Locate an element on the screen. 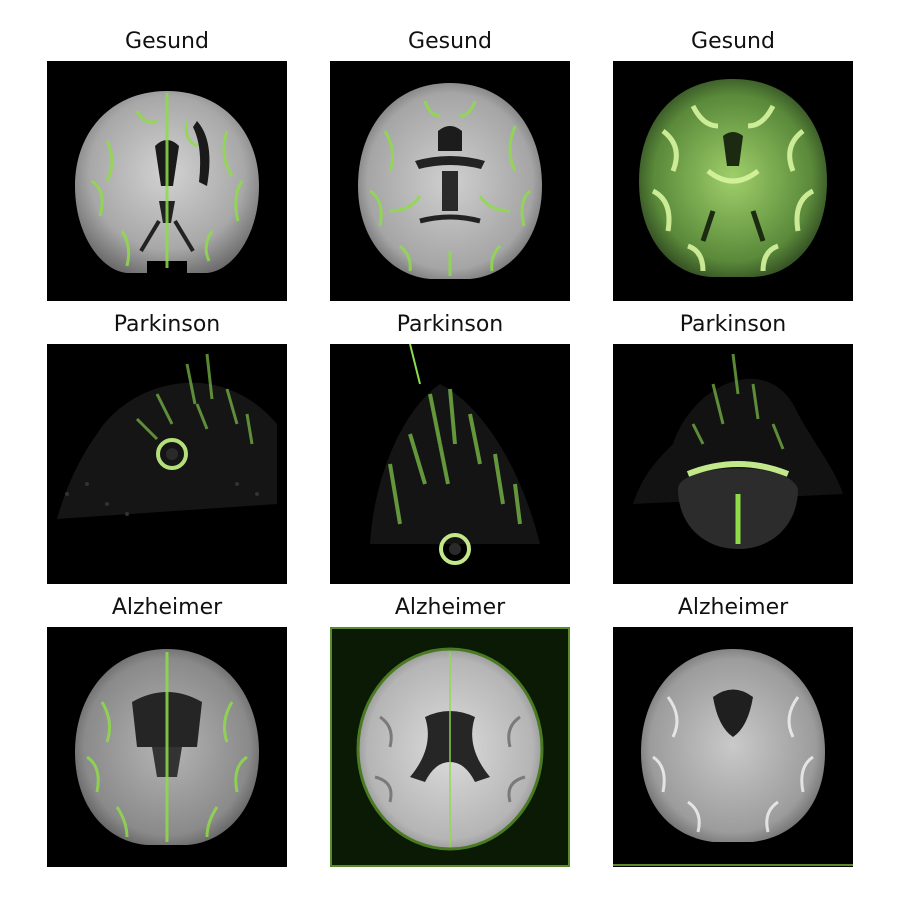 The width and height of the screenshot is (900, 900). panel-parkinson-2: Parkinson is located at coordinates (450, 448).